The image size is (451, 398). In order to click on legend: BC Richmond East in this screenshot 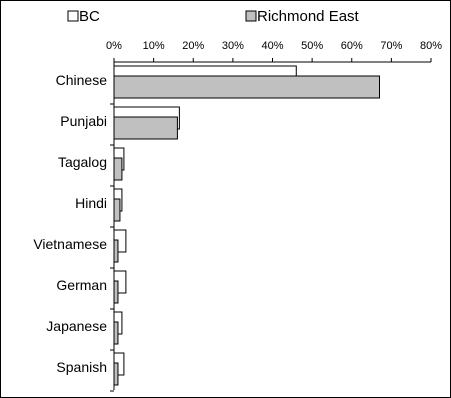, I will do `click(213, 16)`.